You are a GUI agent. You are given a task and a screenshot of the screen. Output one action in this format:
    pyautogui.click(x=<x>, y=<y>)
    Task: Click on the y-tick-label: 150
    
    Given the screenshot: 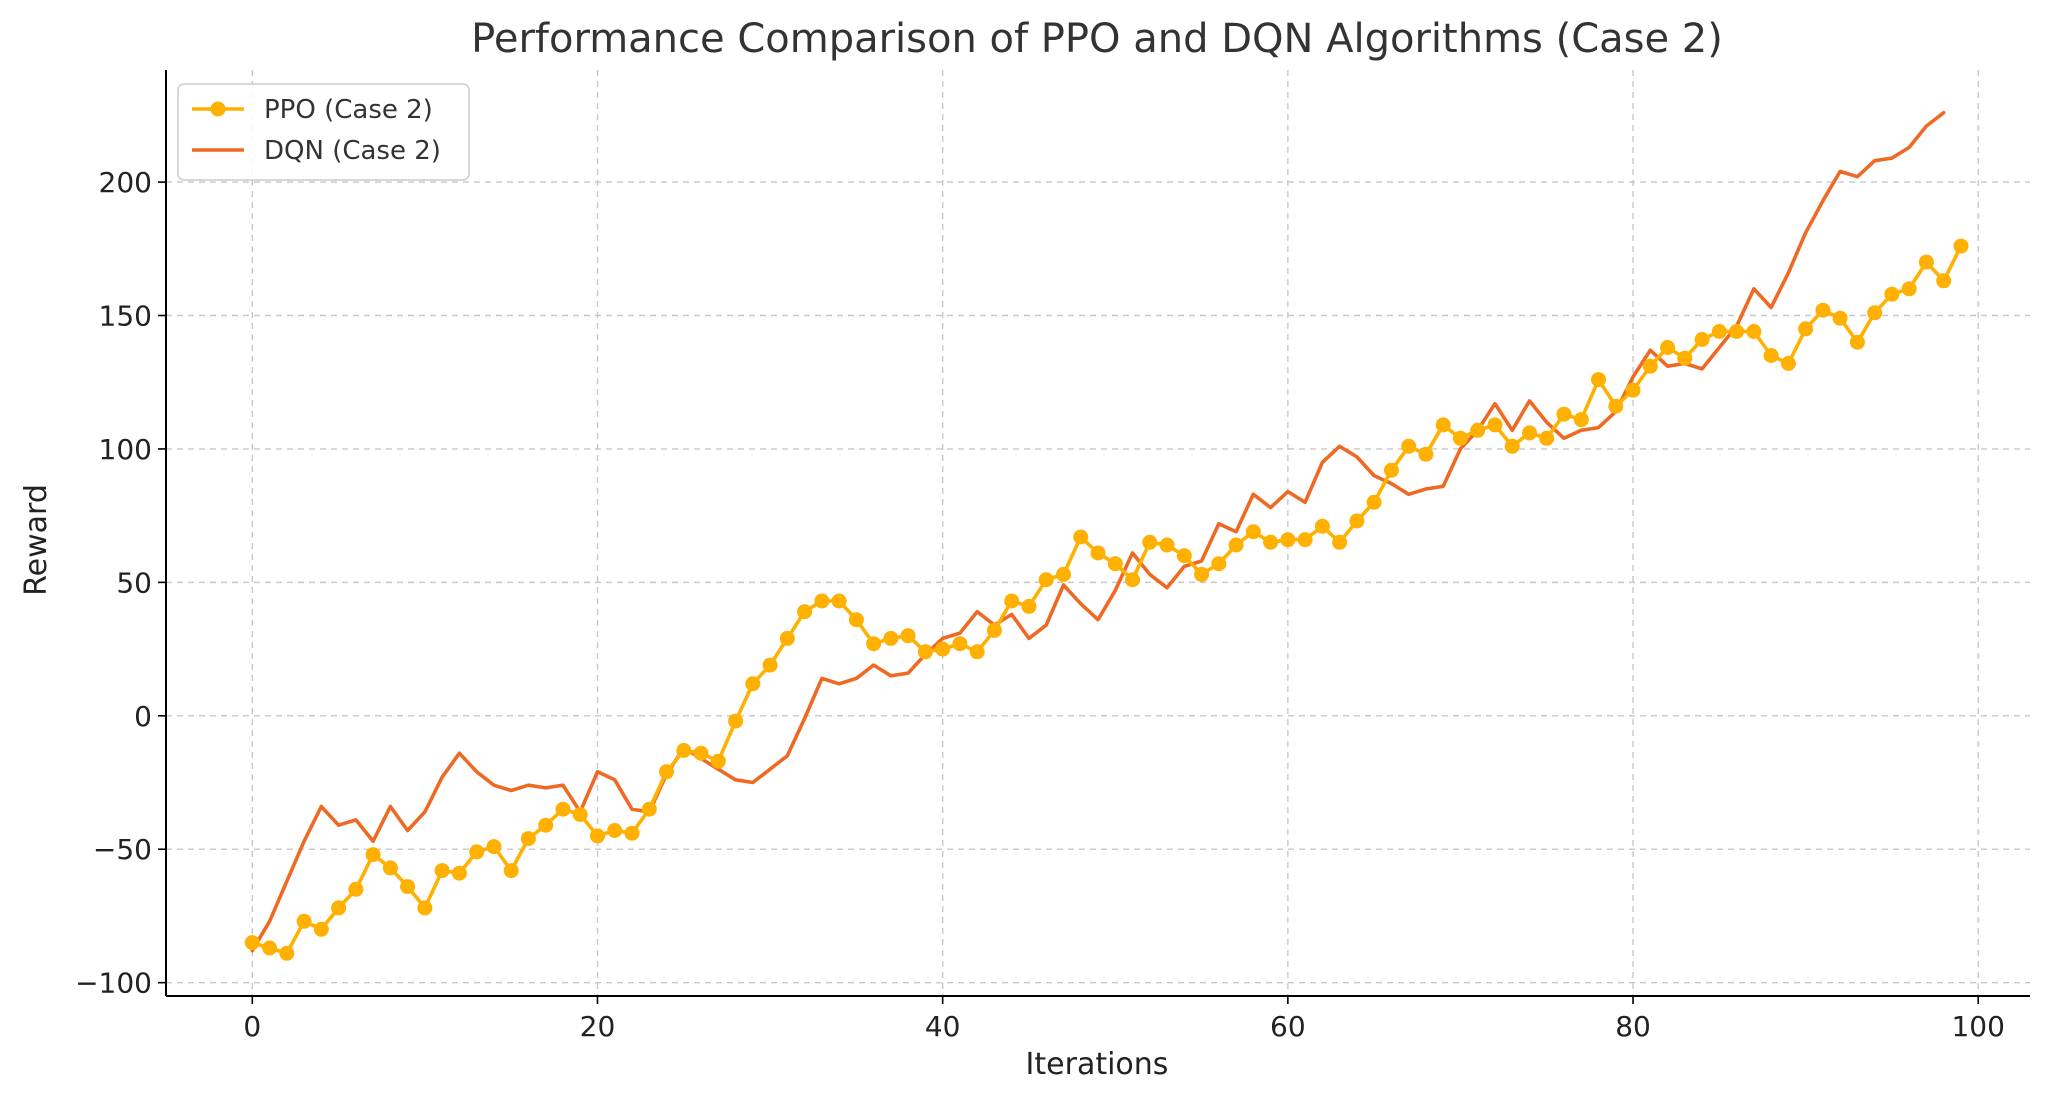 What is the action you would take?
    pyautogui.click(x=125, y=316)
    